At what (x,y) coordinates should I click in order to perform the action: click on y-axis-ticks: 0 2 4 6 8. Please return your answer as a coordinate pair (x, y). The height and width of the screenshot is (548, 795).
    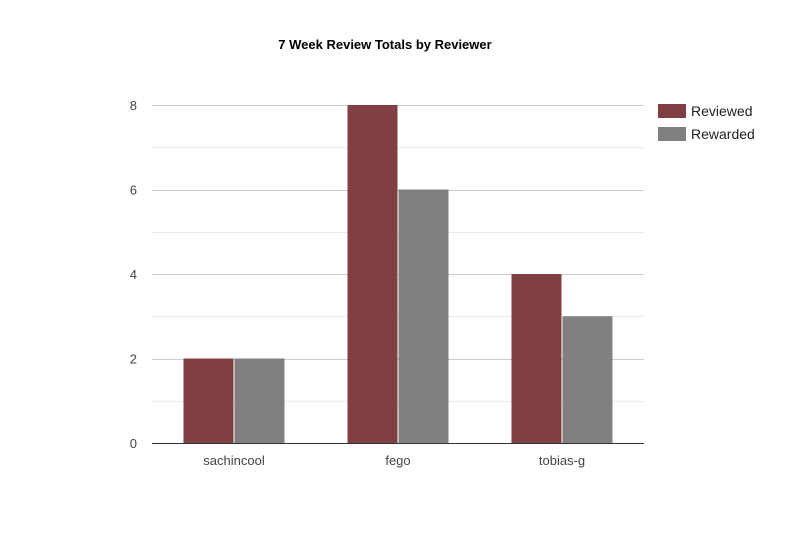
    Looking at the image, I should click on (133, 274).